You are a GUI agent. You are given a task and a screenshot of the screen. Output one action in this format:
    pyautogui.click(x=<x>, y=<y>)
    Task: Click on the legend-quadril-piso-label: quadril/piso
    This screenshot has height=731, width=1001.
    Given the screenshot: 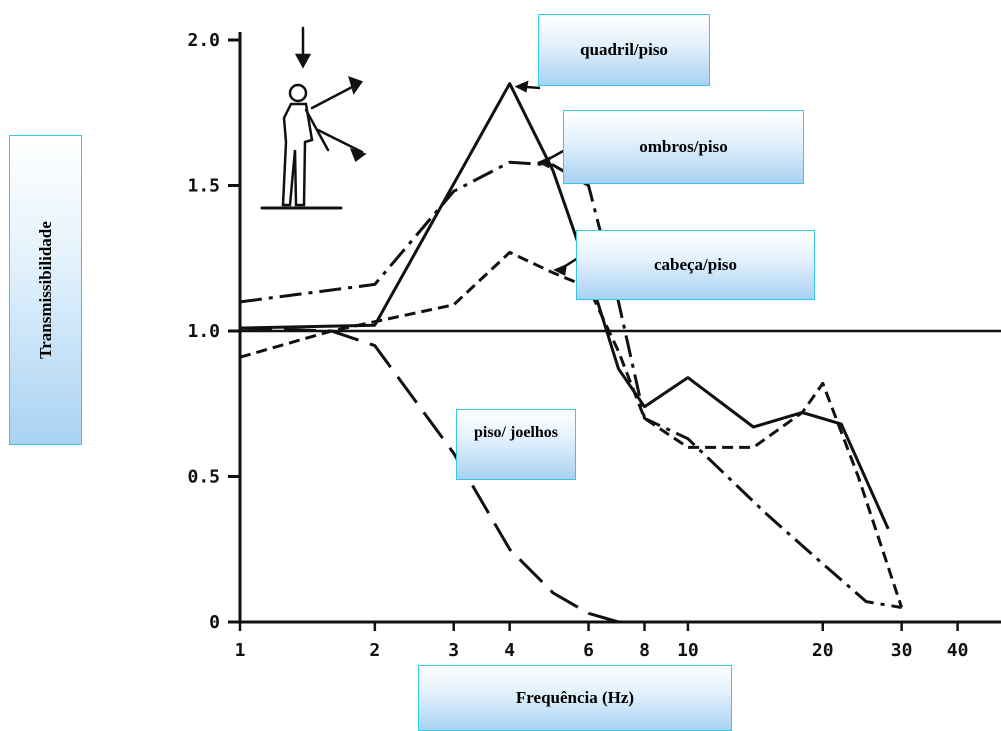 What is the action you would take?
    pyautogui.click(x=624, y=49)
    